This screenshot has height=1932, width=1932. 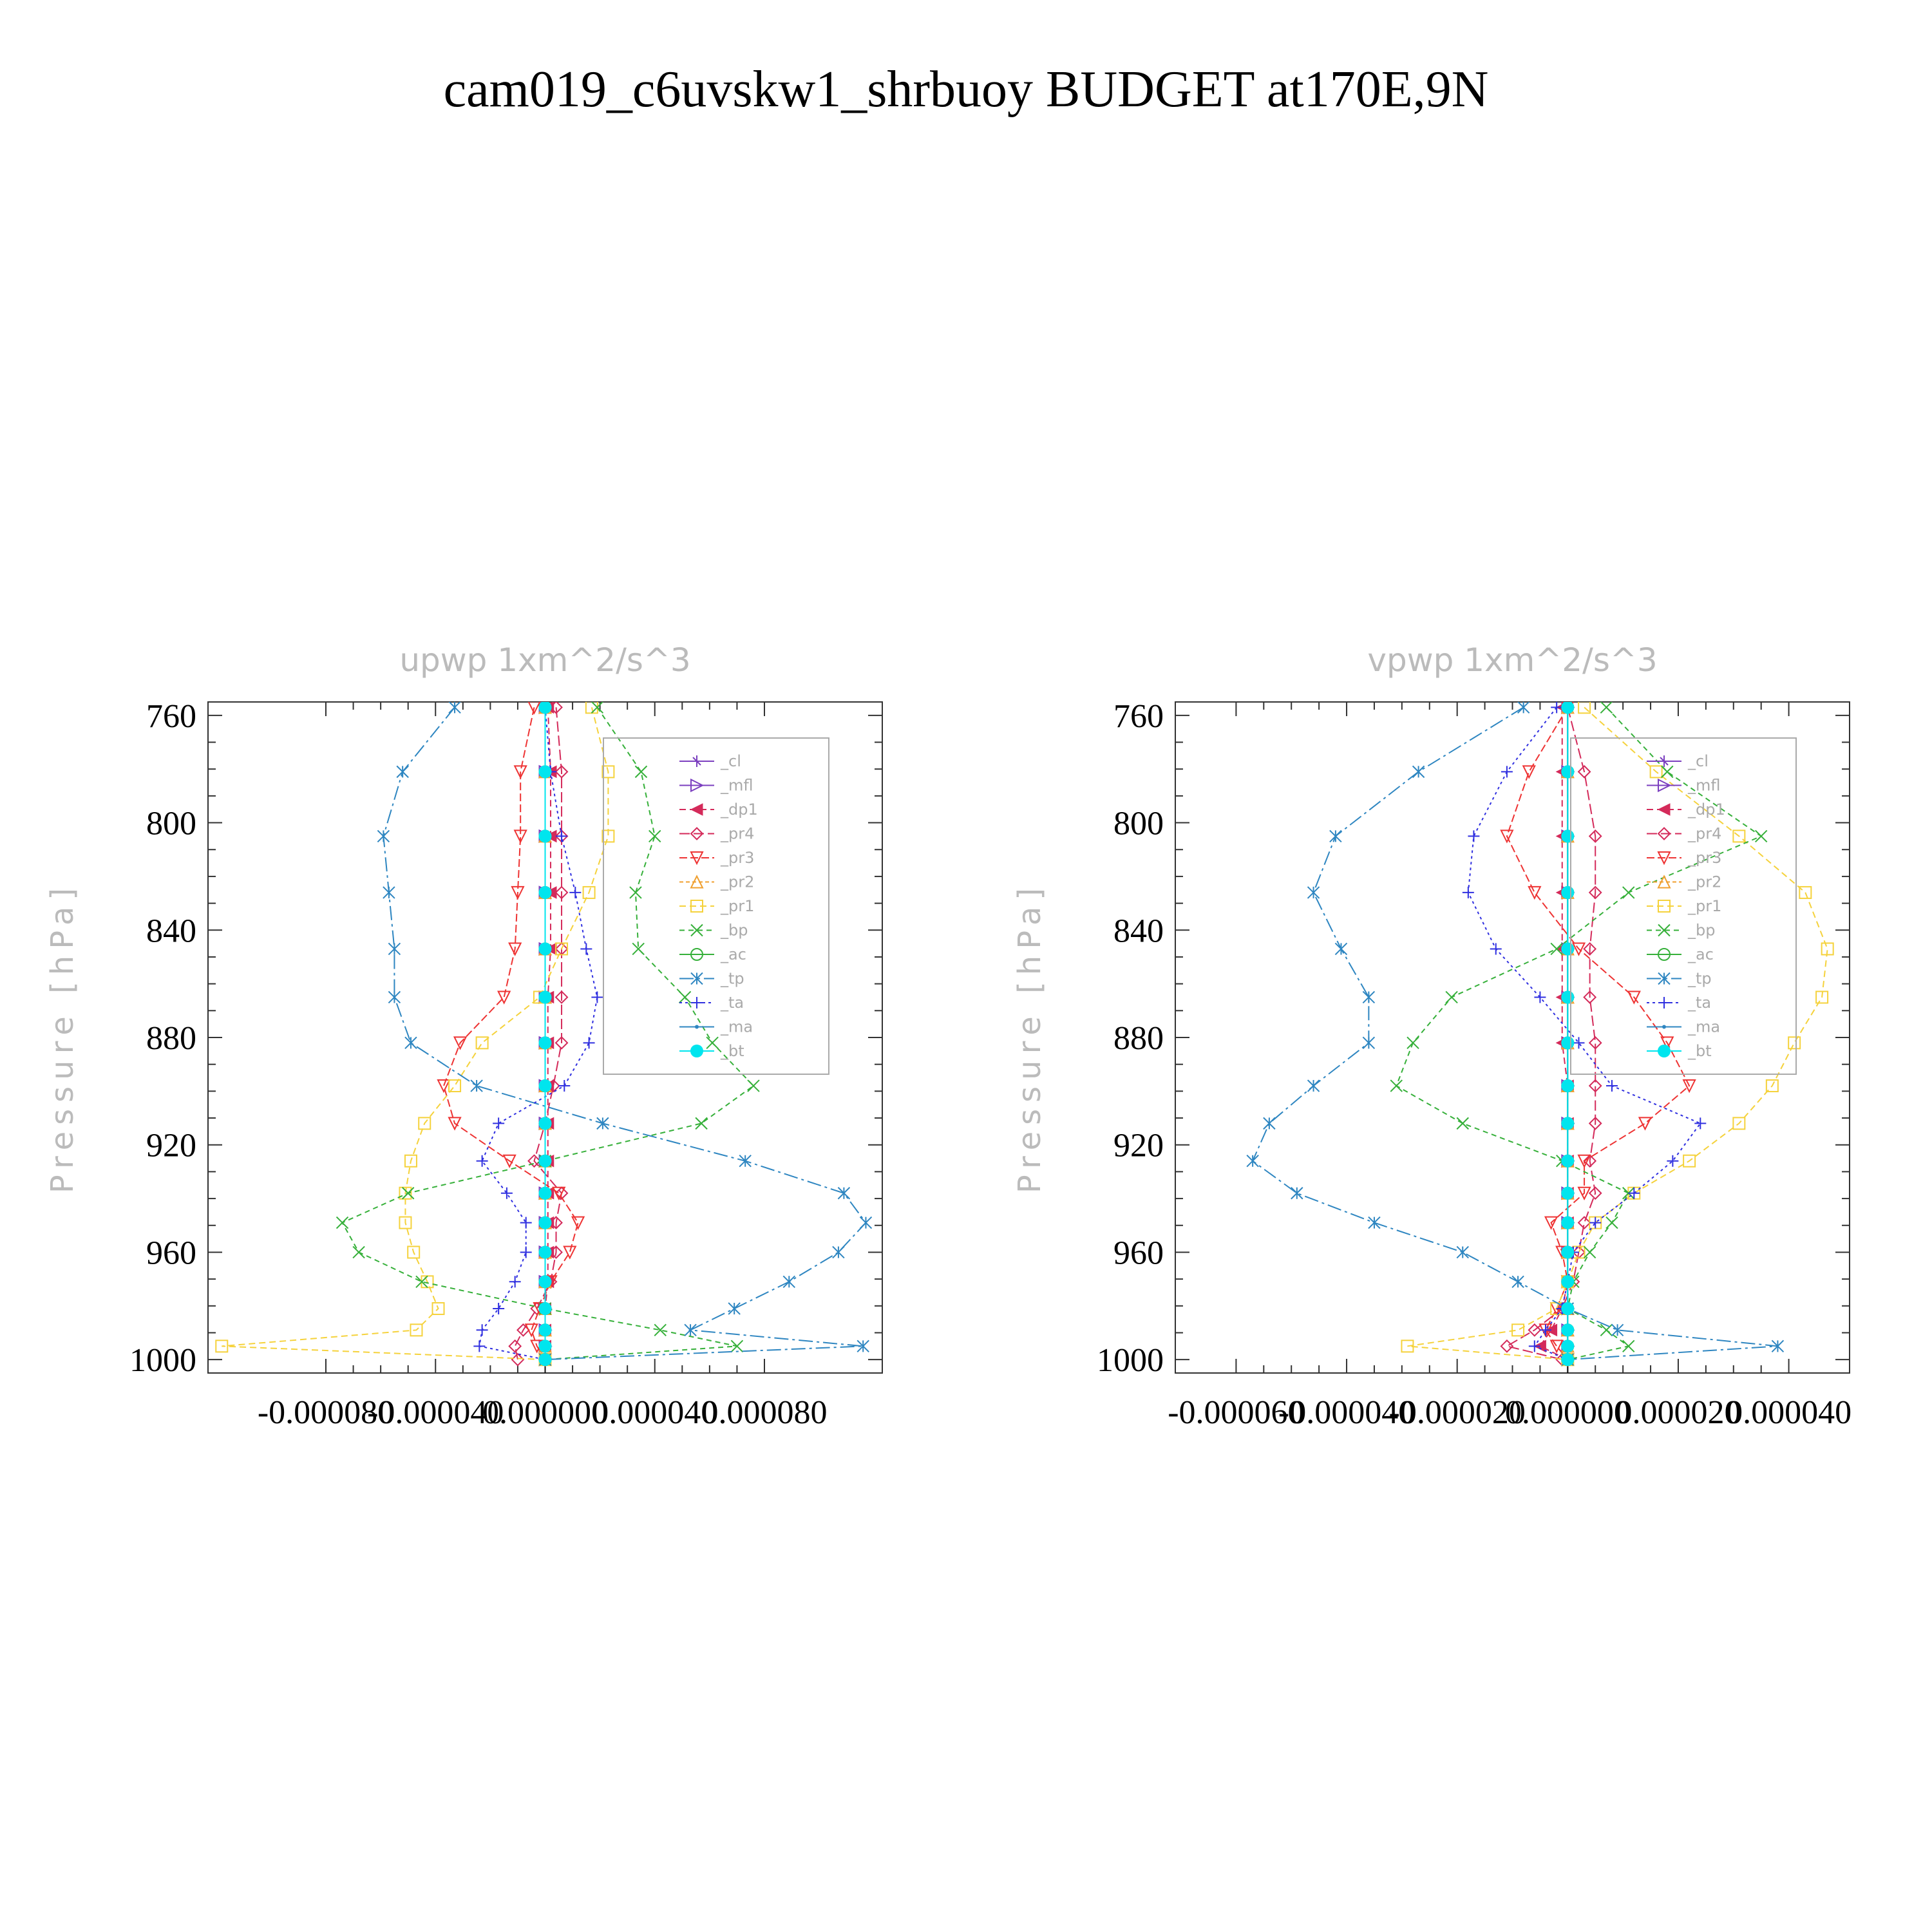 What do you see at coordinates (1704, 906) in the screenshot?
I see `legend-label: _pr1` at bounding box center [1704, 906].